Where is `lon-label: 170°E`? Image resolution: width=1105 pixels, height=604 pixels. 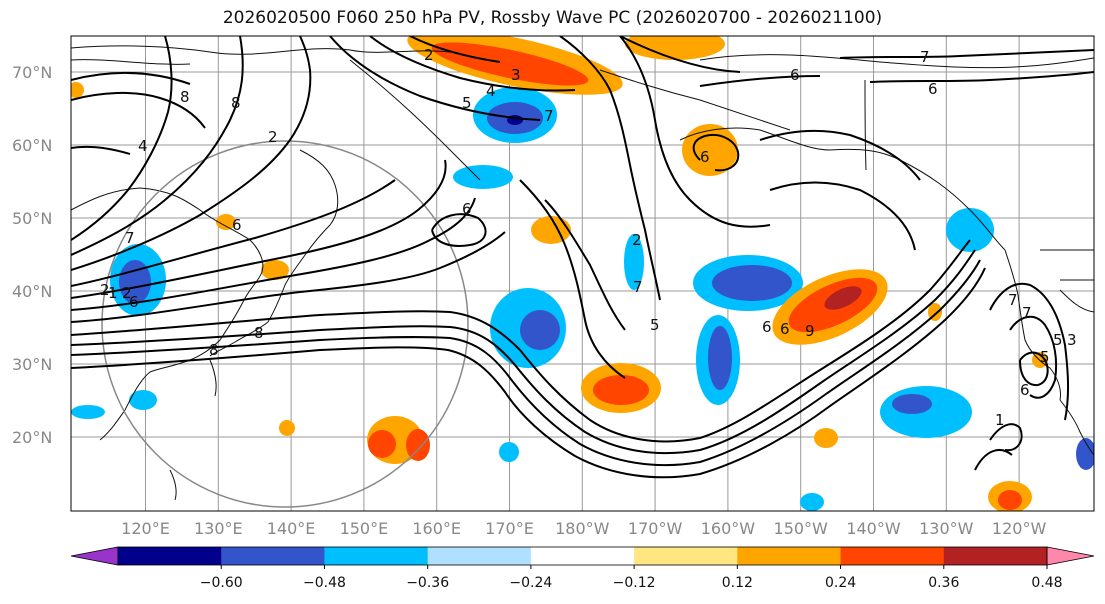
lon-label: 170°E is located at coordinates (509, 528).